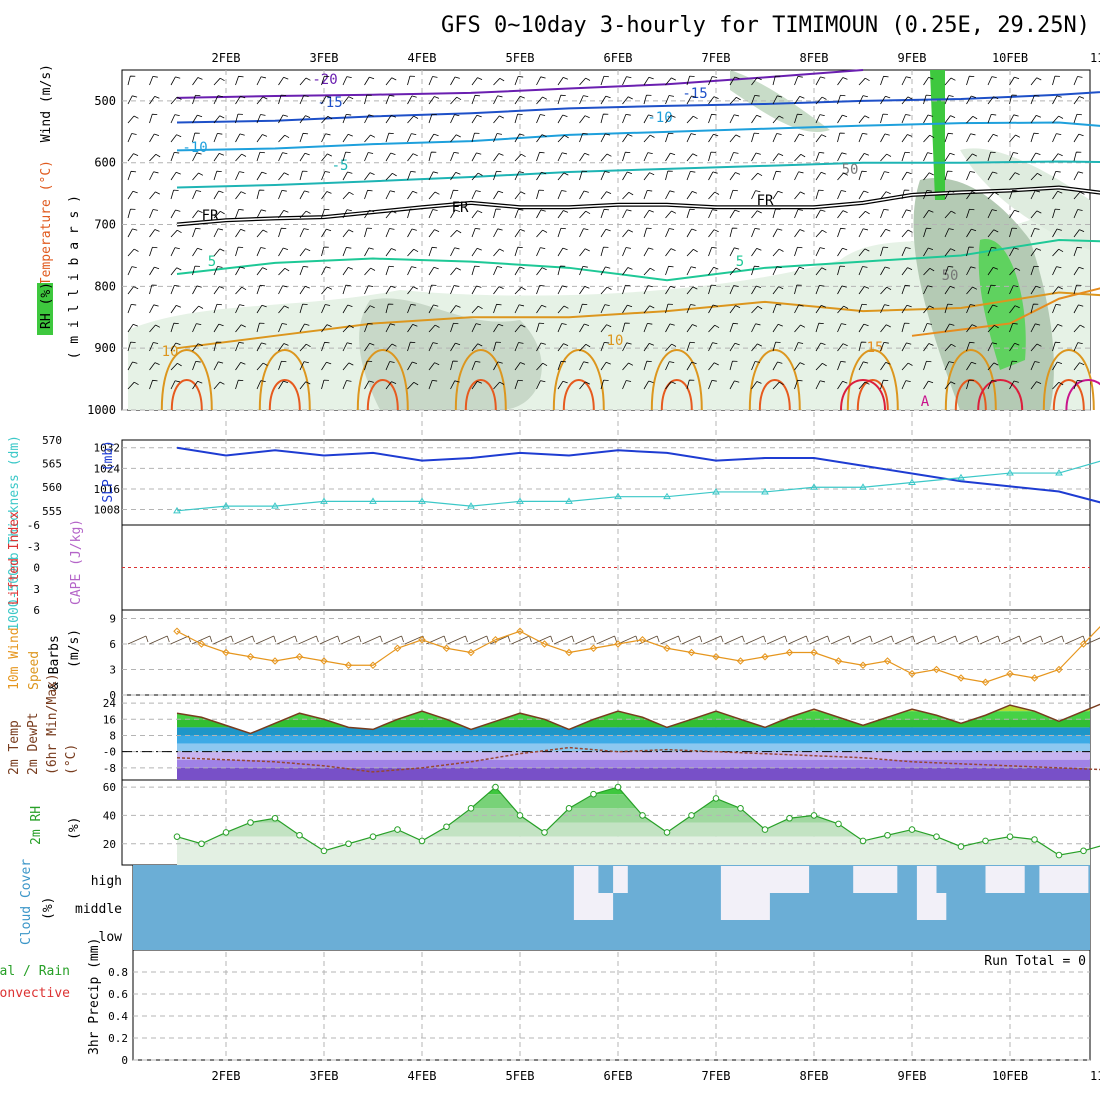 This screenshot has width=1100, height=1100. I want to click on rh-legend-swatch, so click(45, 309).